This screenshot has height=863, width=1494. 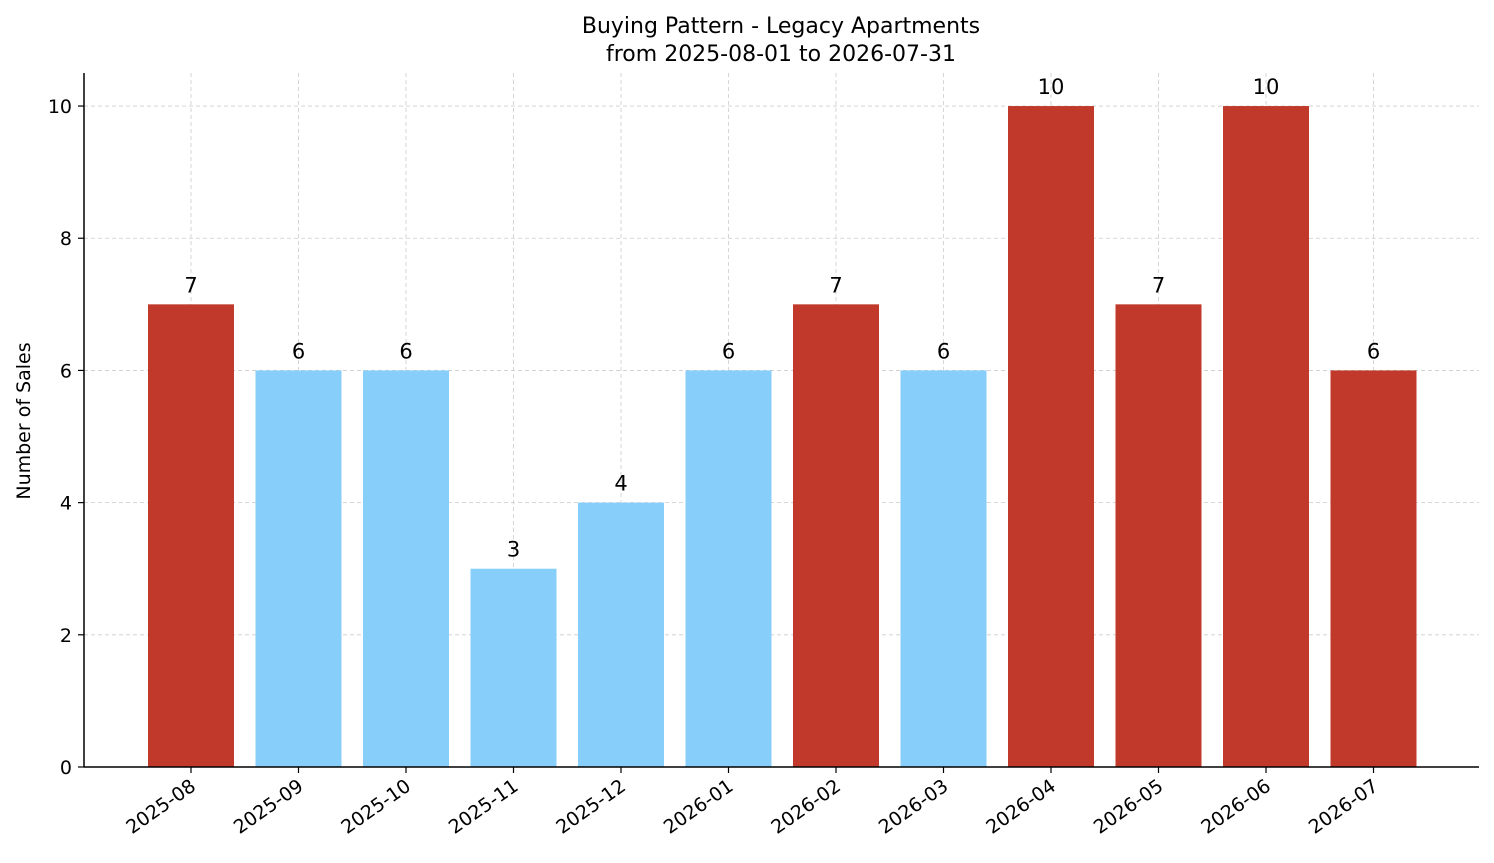 What do you see at coordinates (66, 239) in the screenshot?
I see `y-tick-label-4: 8` at bounding box center [66, 239].